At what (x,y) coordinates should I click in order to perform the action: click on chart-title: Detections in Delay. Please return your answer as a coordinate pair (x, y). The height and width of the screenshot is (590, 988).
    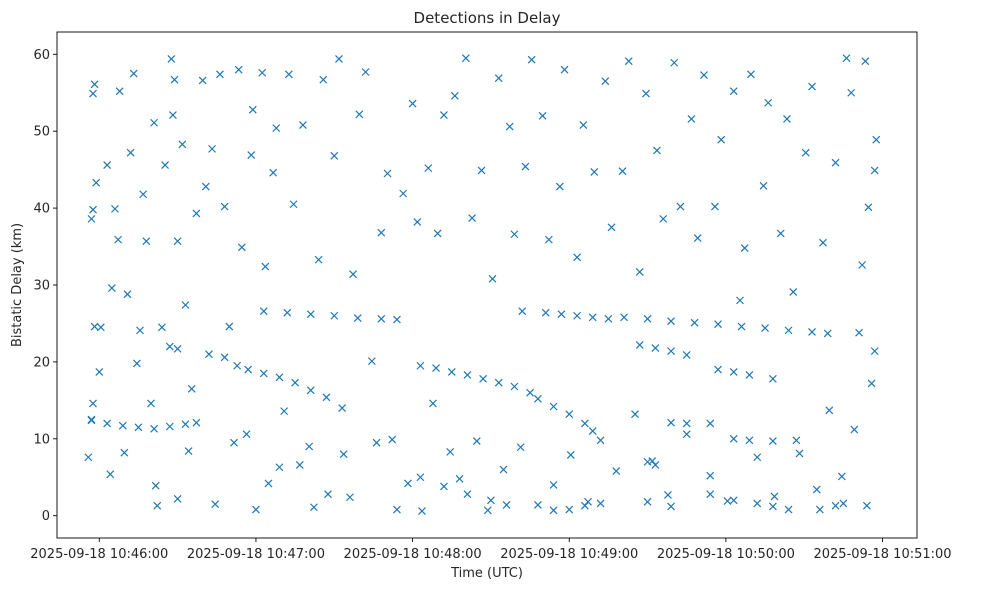
    Looking at the image, I should click on (487, 18).